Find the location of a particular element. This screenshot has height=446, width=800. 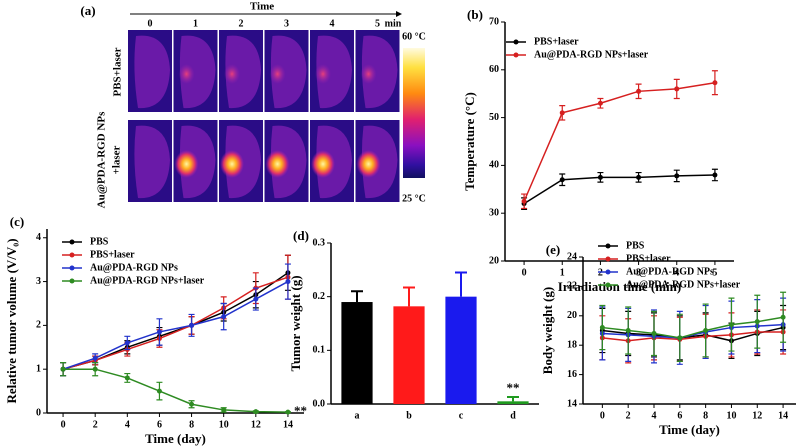

time-tick-label: 4 is located at coordinates (332, 23).